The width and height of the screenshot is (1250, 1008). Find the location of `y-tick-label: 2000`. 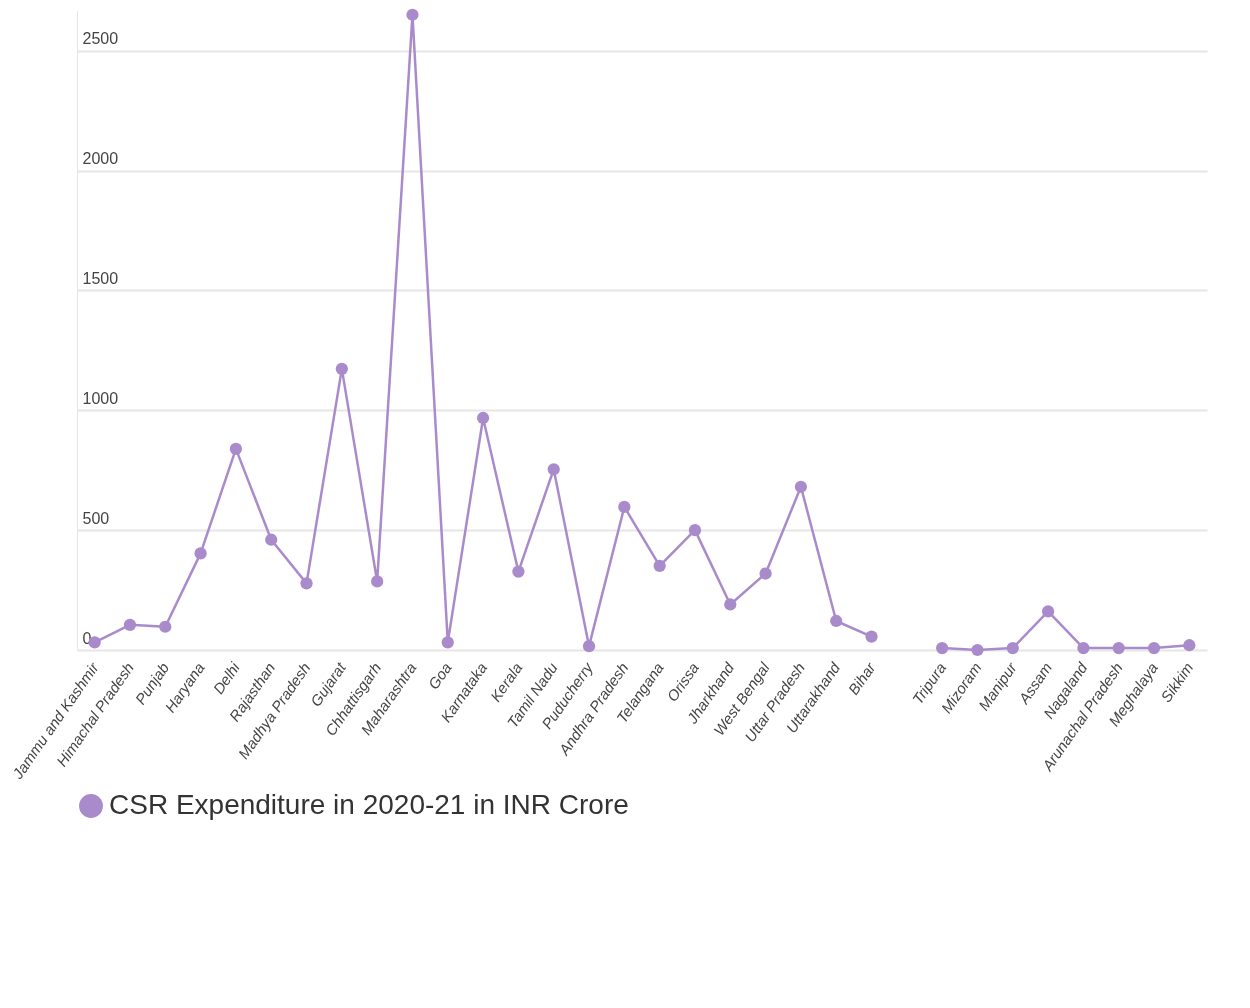

y-tick-label: 2000 is located at coordinates (100, 159).